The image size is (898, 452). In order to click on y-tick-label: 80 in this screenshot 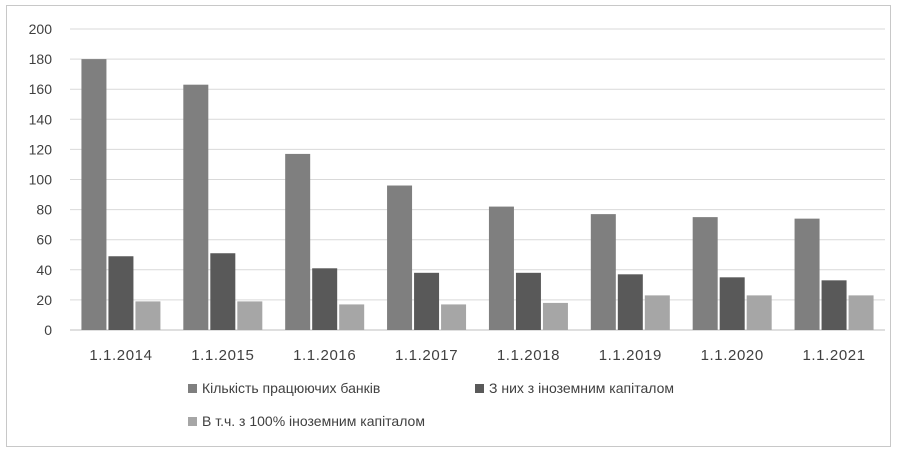, I will do `click(44, 210)`.